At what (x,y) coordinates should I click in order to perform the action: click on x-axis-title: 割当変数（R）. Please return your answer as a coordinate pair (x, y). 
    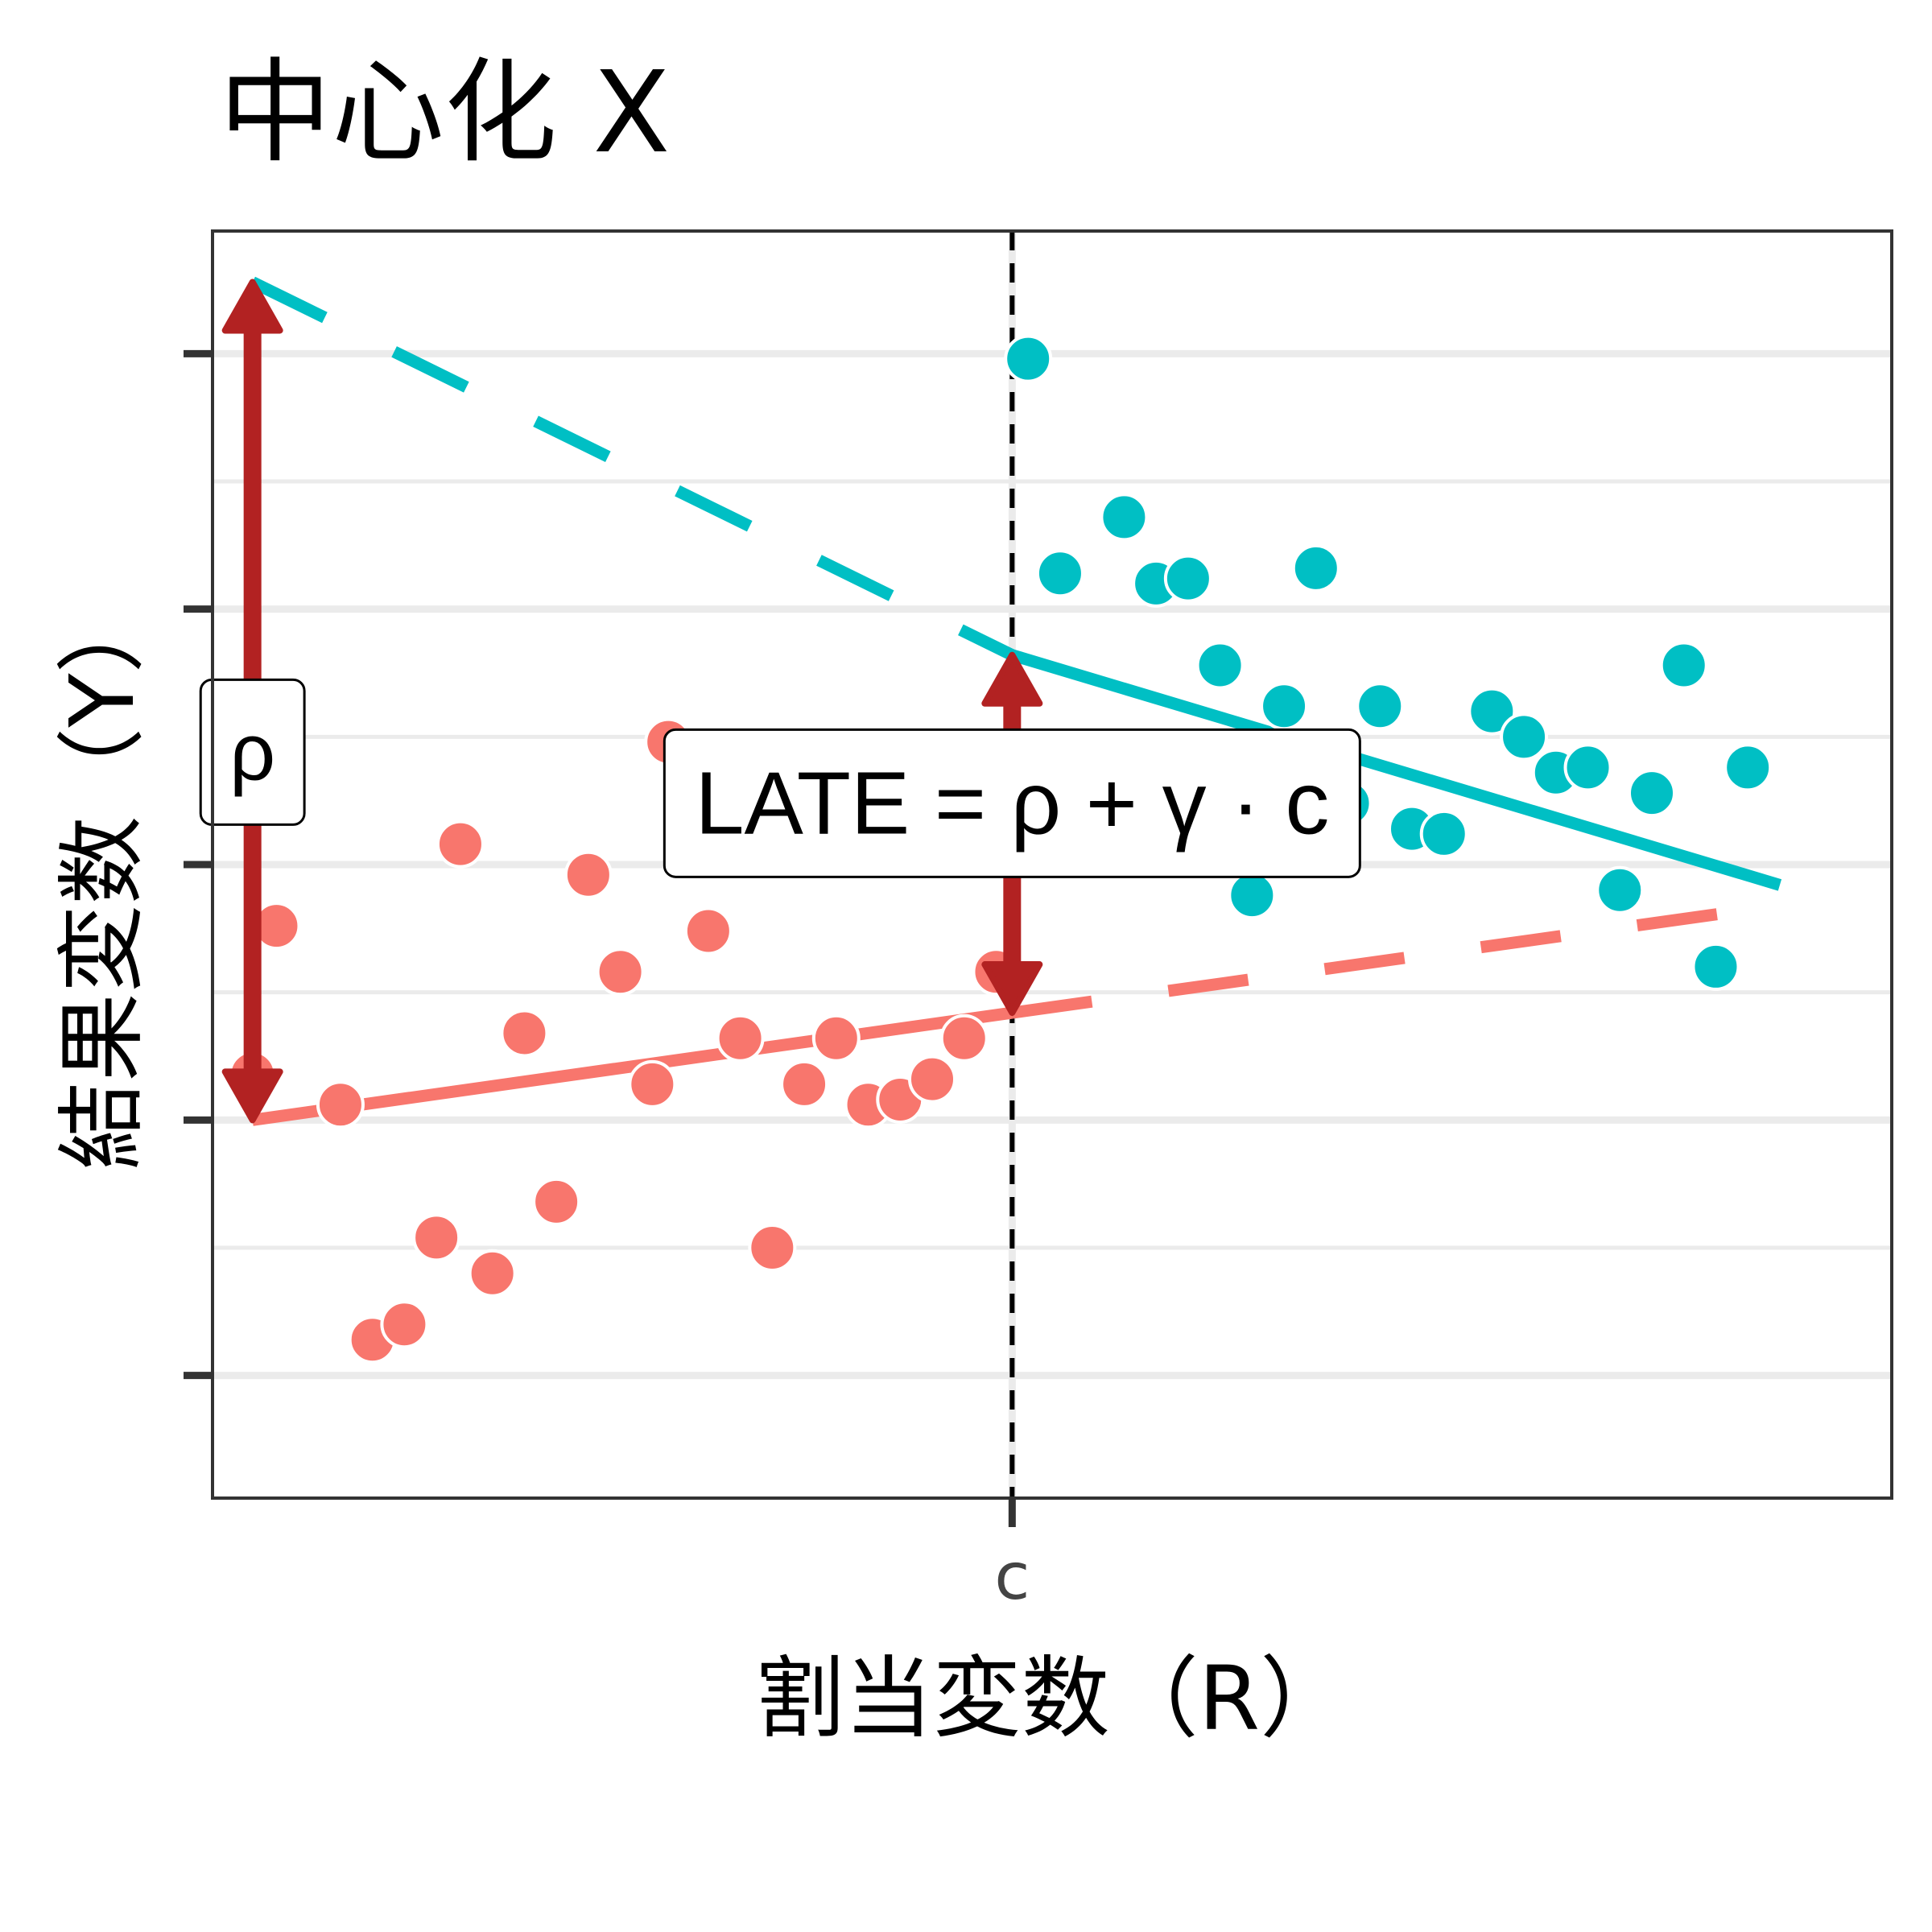
    Looking at the image, I should click on (1052, 1698).